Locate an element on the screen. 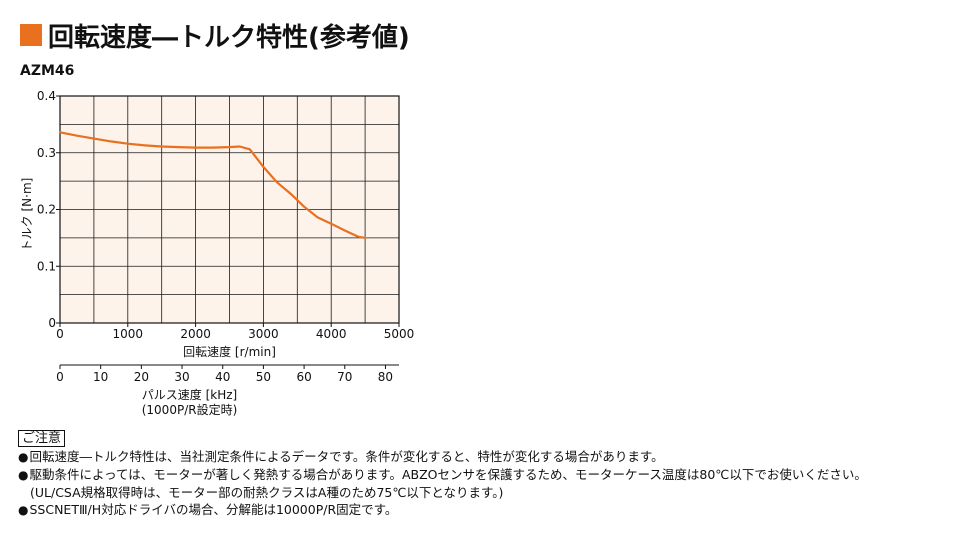 The height and width of the screenshot is (535, 968). x-tick-label: 1000 is located at coordinates (128, 334).